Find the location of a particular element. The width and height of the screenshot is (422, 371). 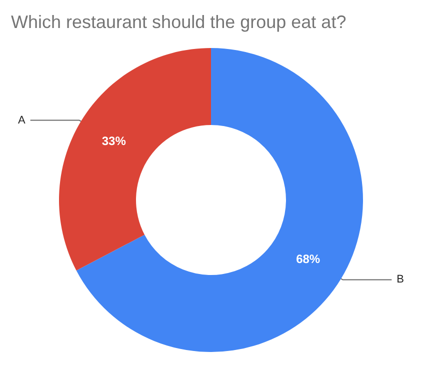

chart-title: Which restaurant should the group eat at? is located at coordinates (178, 22).